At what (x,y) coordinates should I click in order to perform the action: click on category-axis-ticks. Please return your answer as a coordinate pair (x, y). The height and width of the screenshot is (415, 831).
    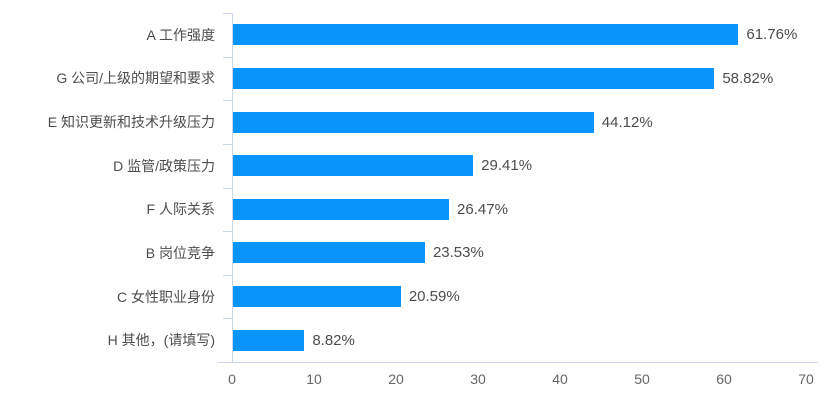
    Looking at the image, I should click on (227, 188).